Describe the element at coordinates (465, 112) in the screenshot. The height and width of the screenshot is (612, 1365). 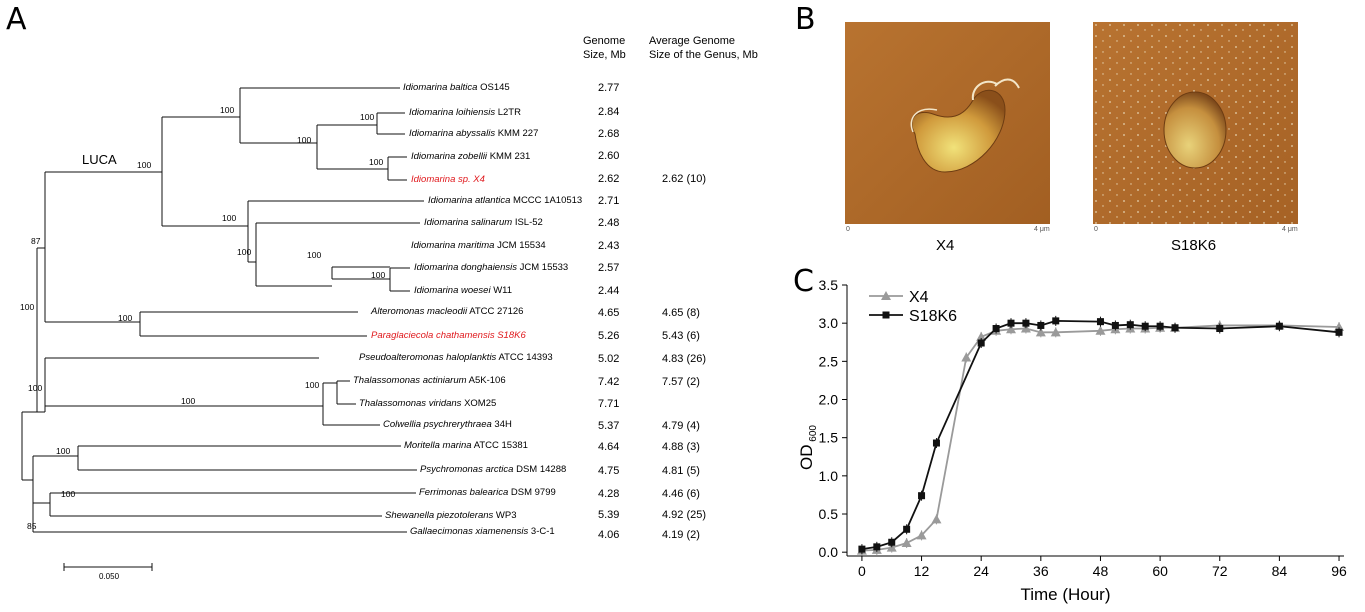
I see `taxon-label: Idiomarina loihiensis L2TR` at that location.